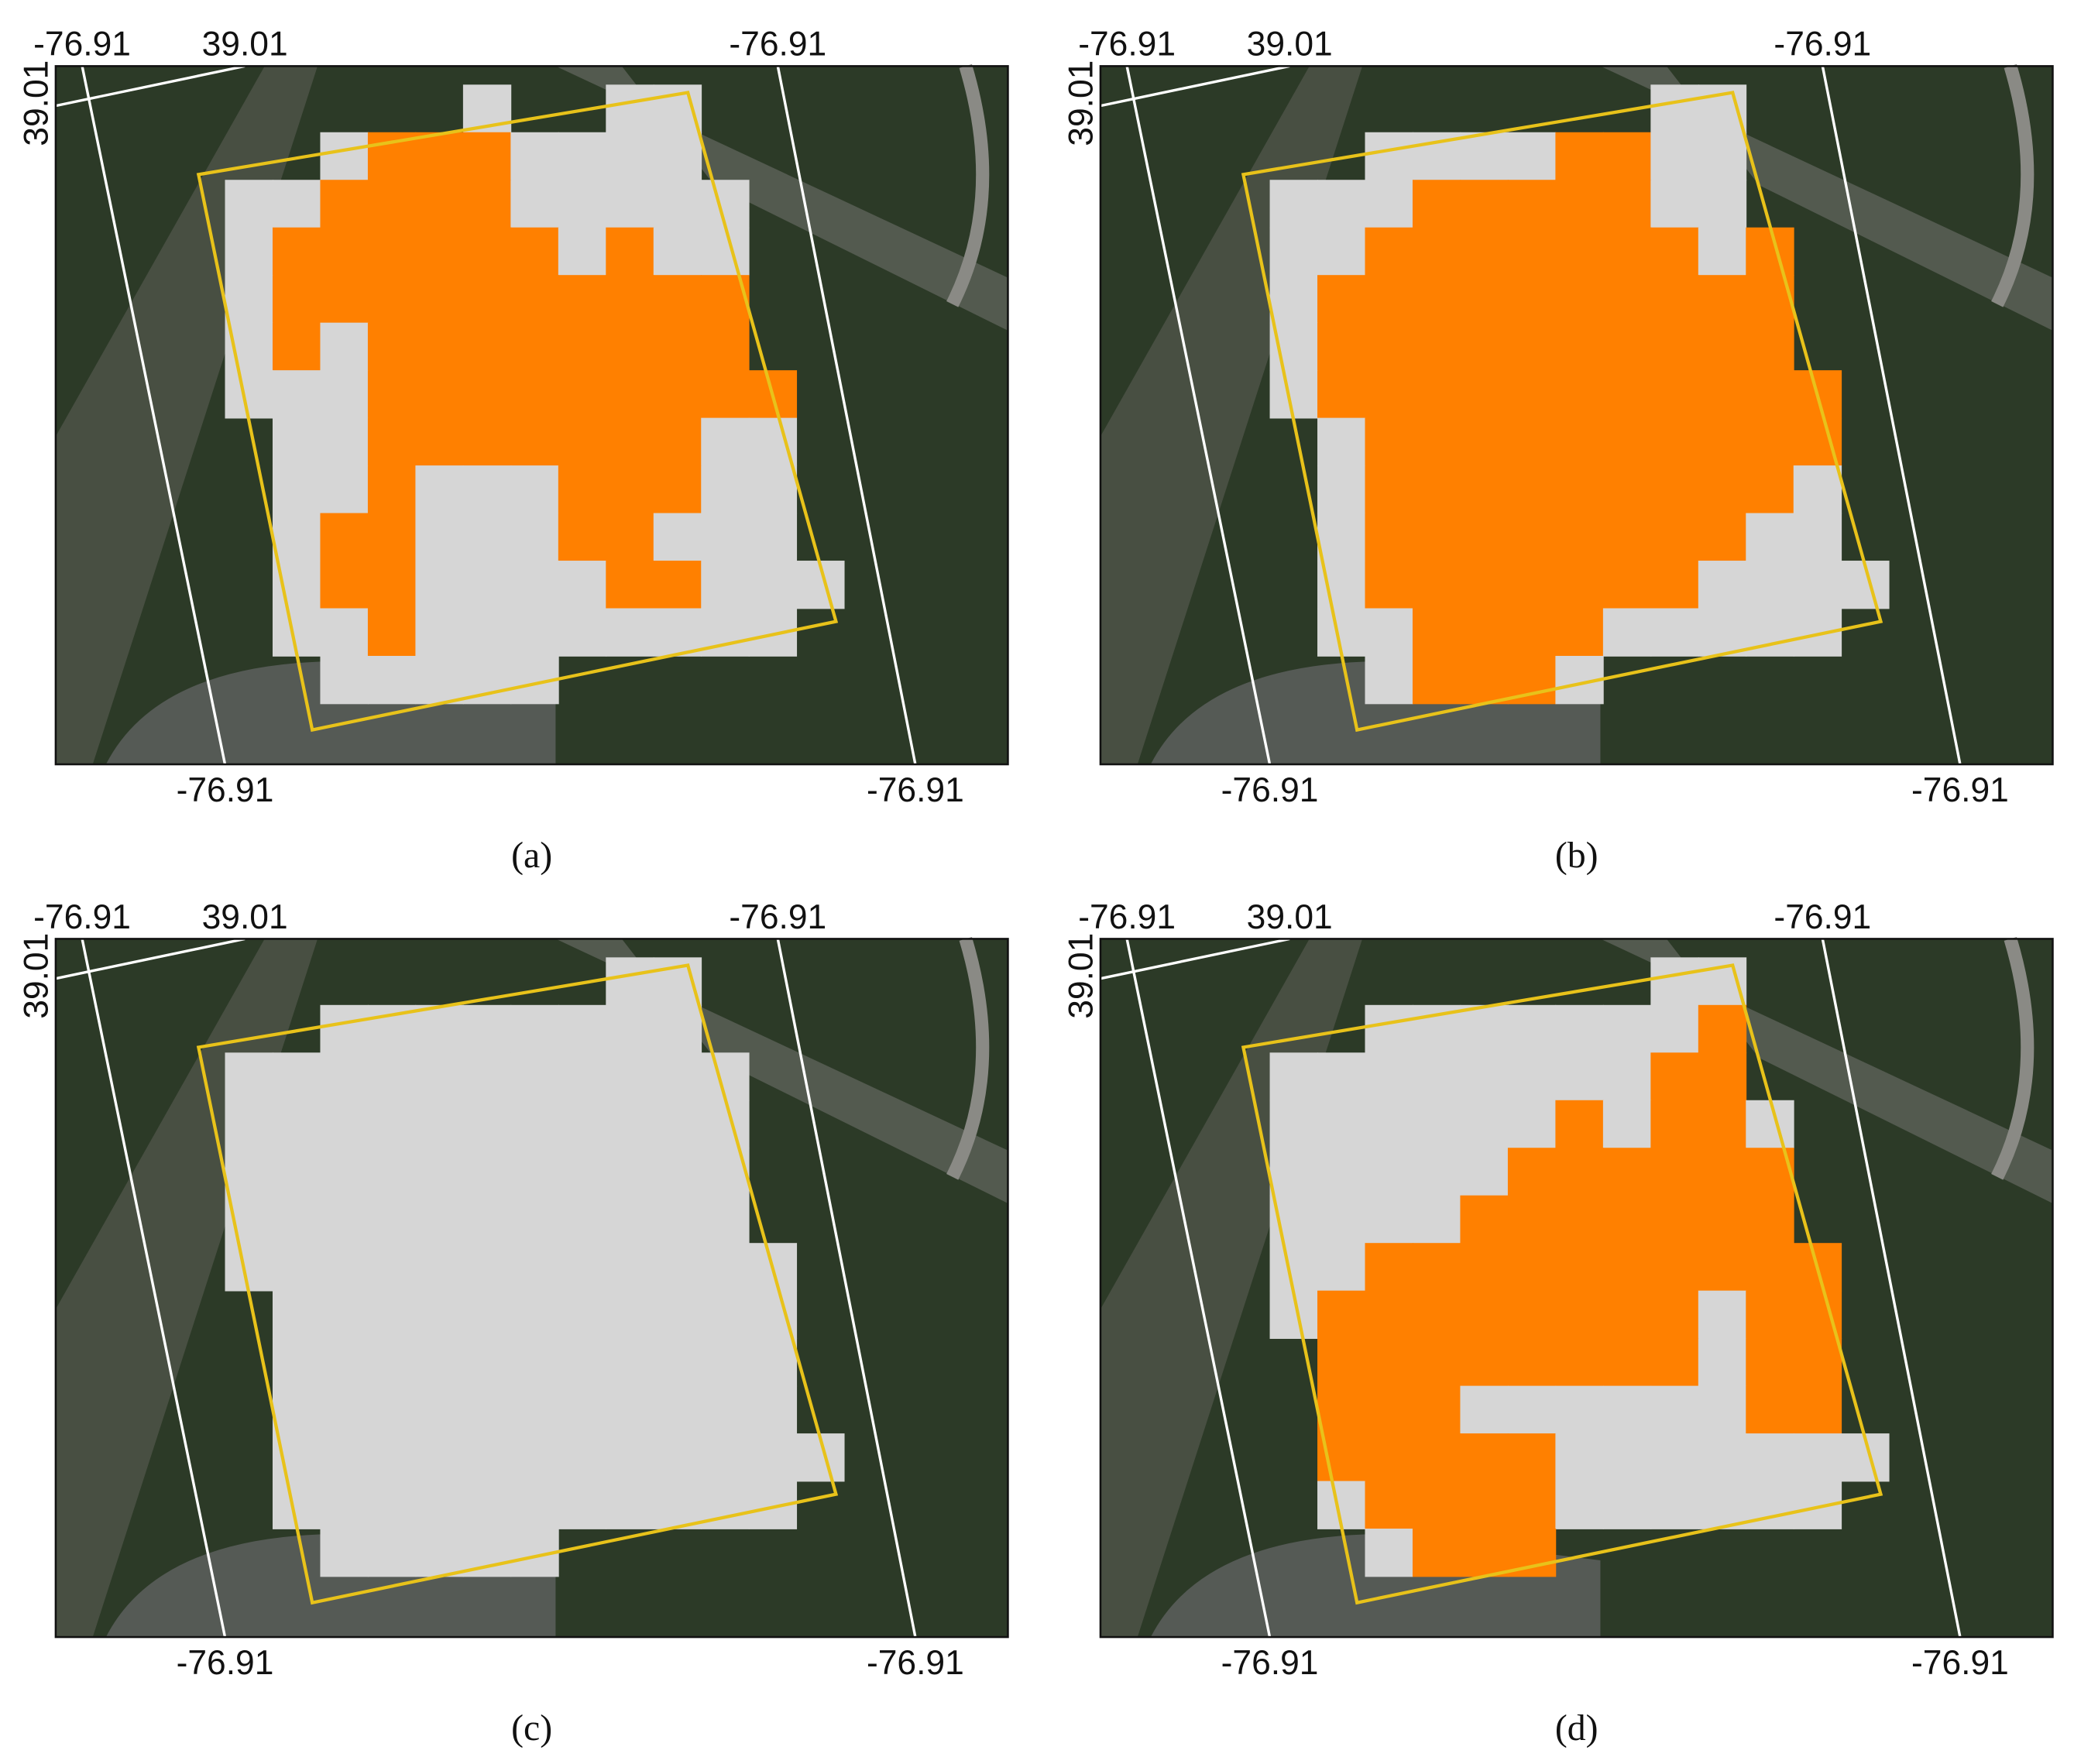 The image size is (2074, 1764). I want to click on panel-caption: (a), so click(531, 855).